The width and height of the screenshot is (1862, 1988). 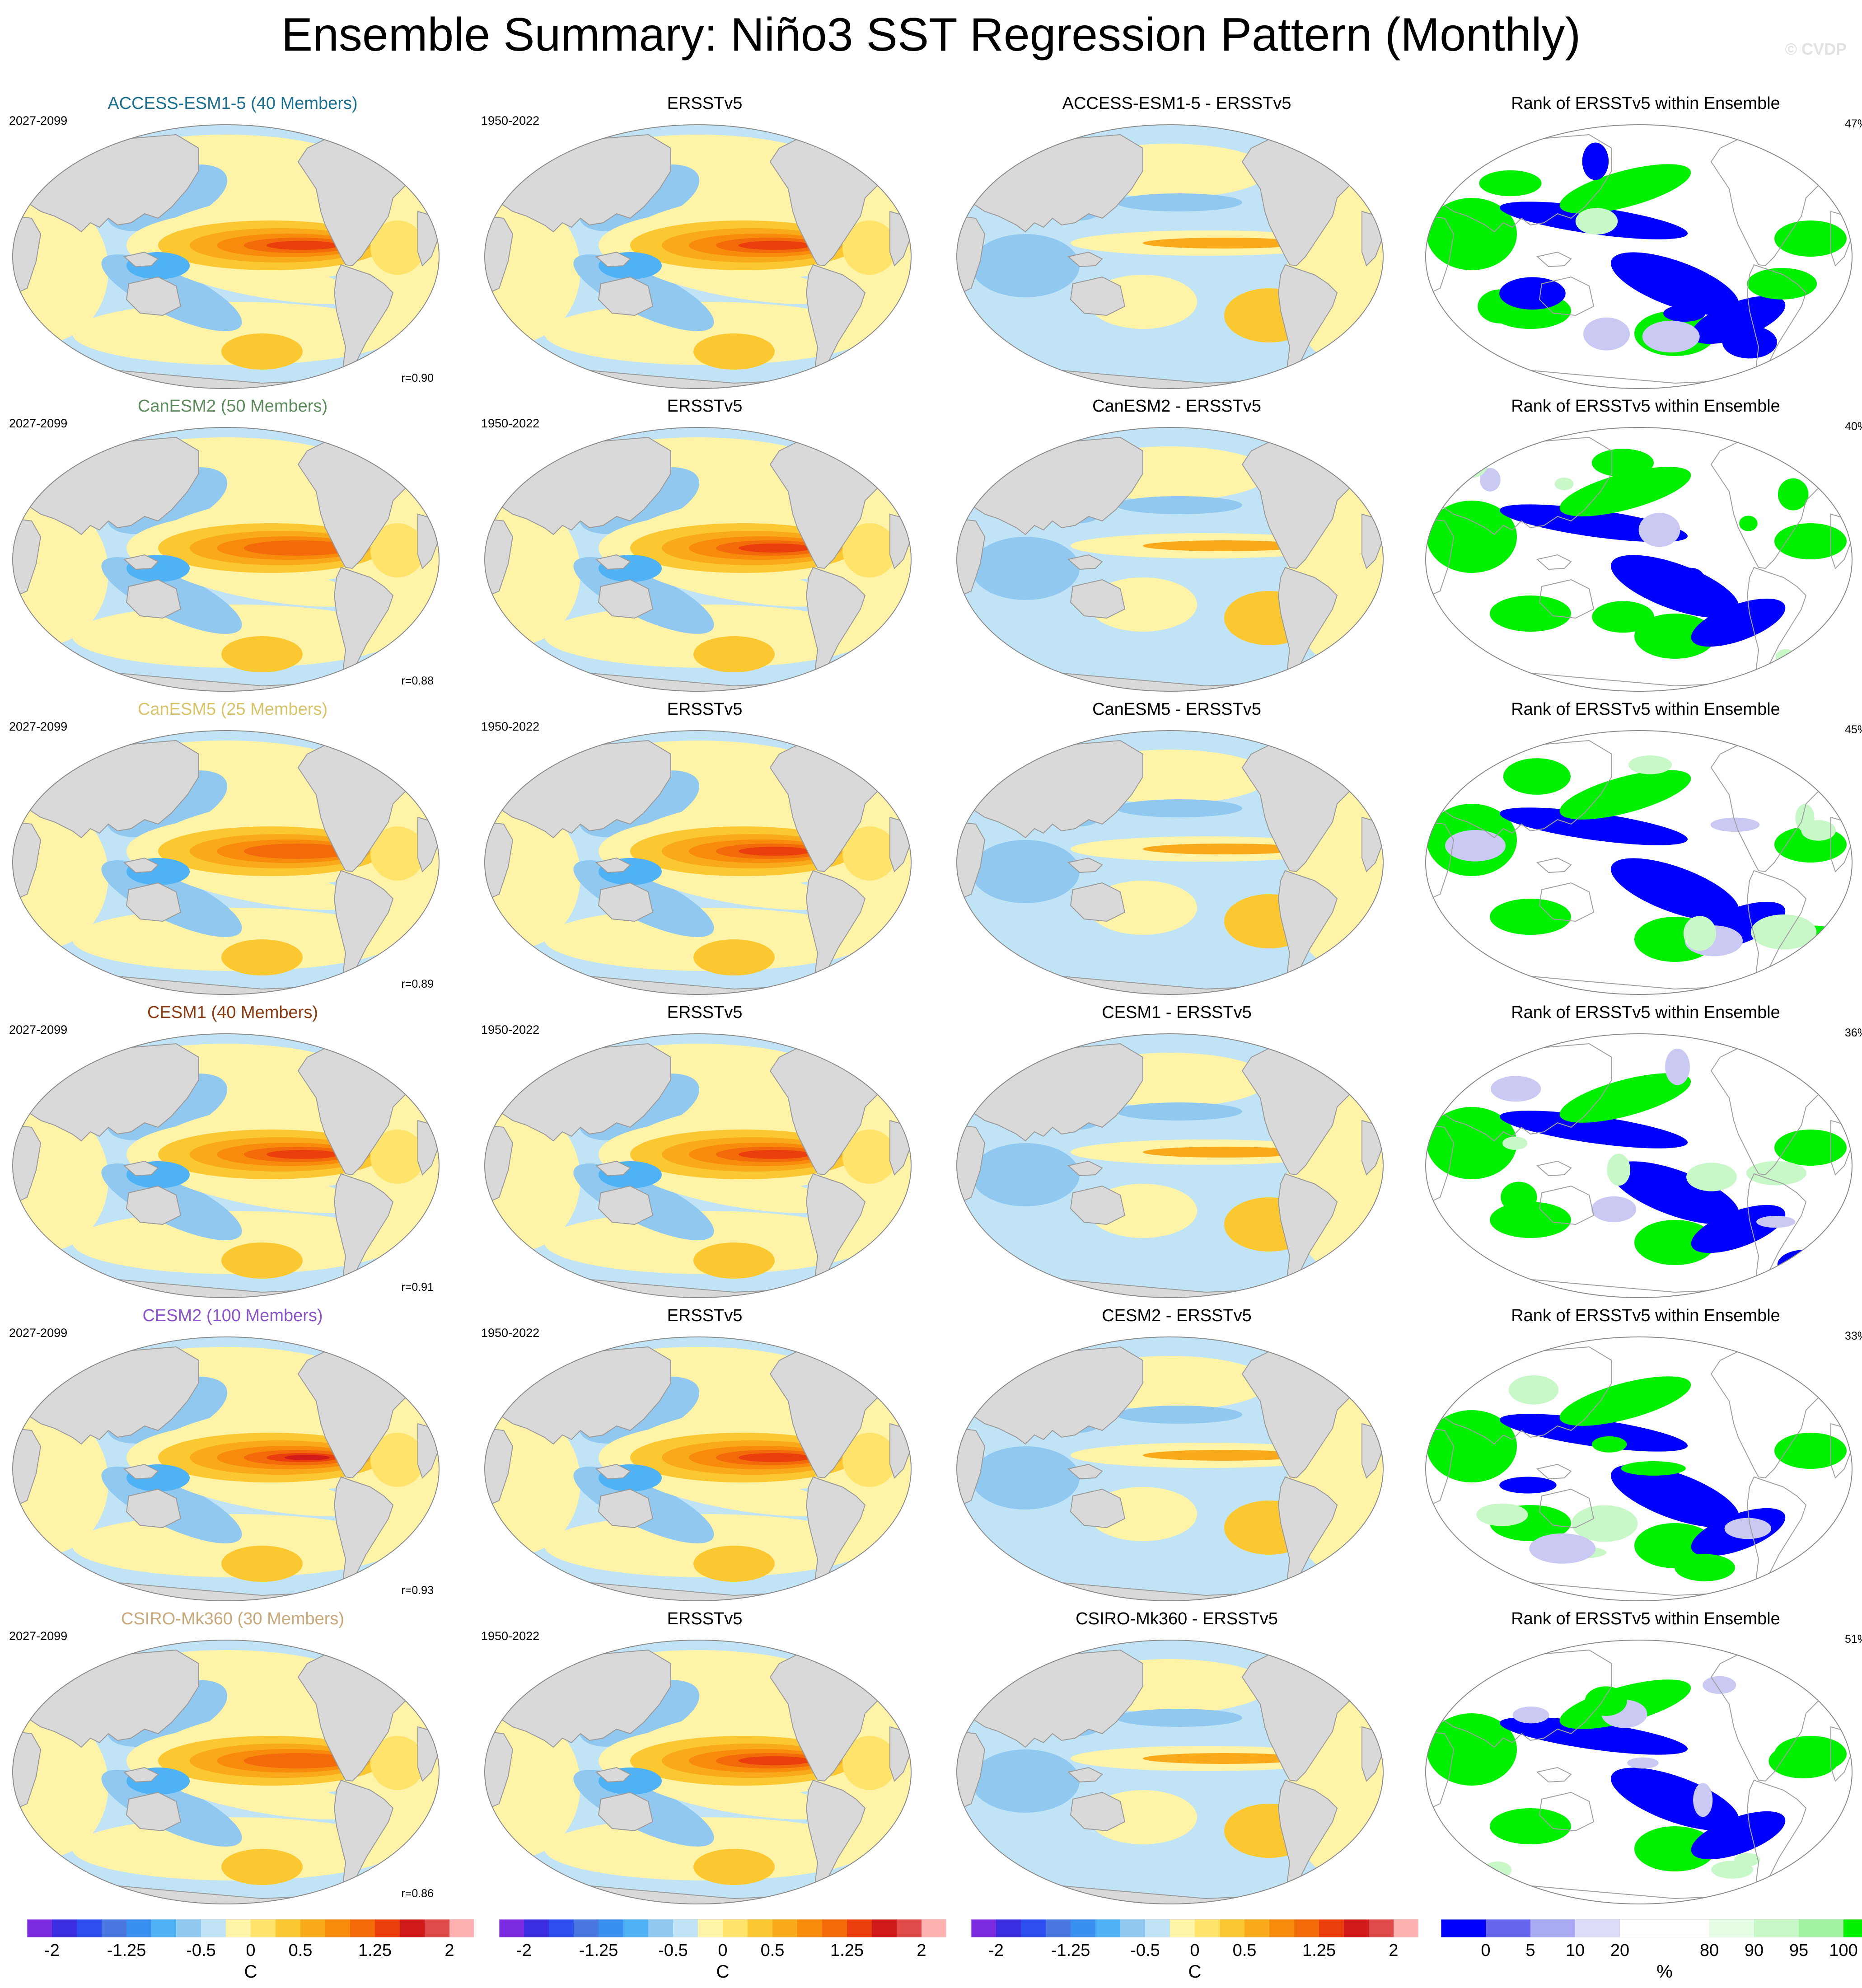 I want to click on colorbar-tick-label: 0, so click(x=1195, y=1950).